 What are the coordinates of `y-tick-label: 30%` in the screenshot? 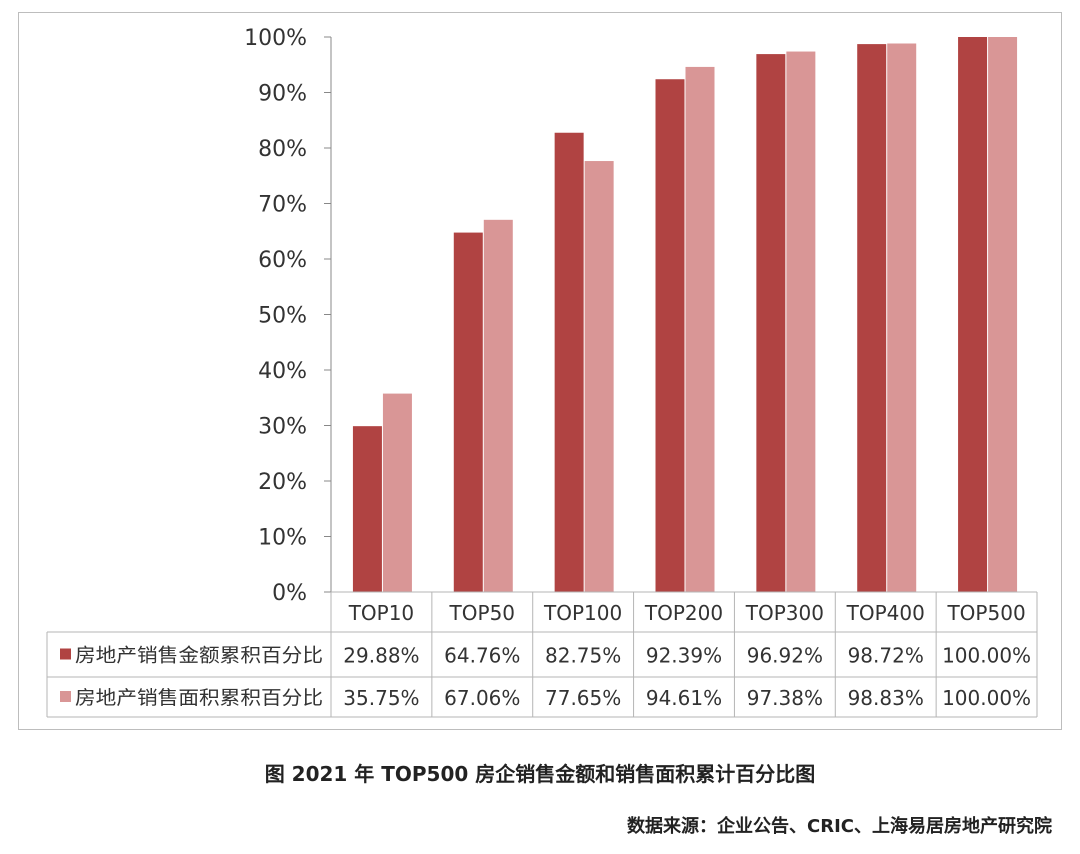 It's located at (282, 427).